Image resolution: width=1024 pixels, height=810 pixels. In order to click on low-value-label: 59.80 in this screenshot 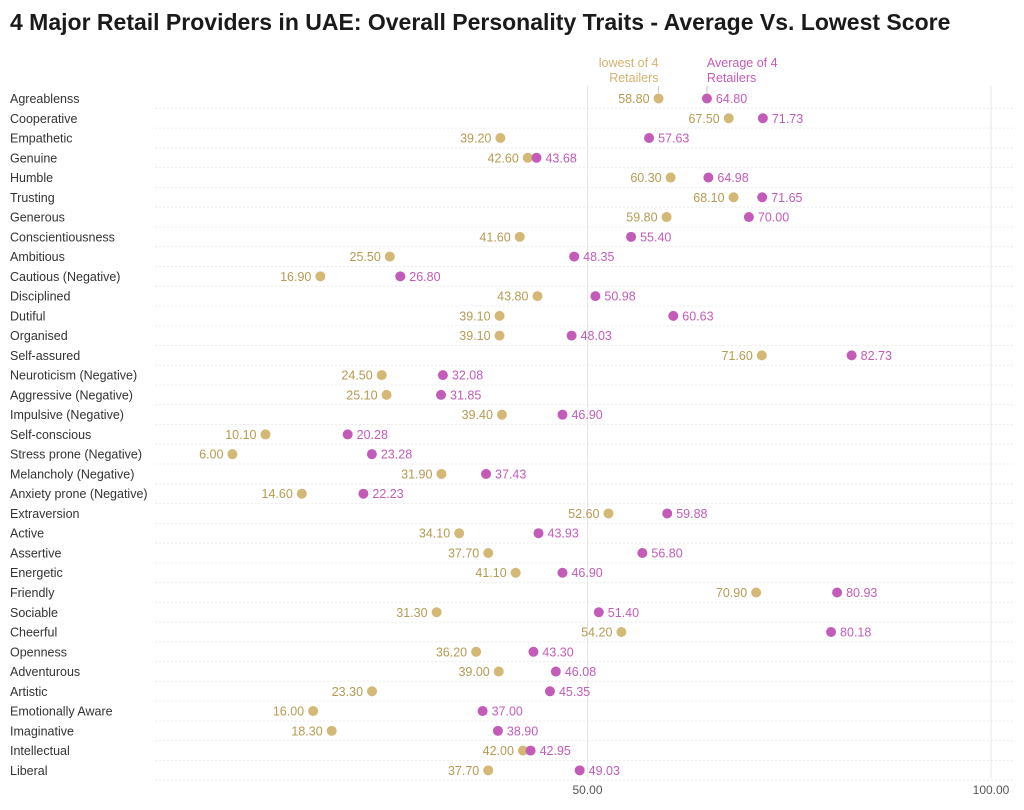, I will do `click(641, 218)`.